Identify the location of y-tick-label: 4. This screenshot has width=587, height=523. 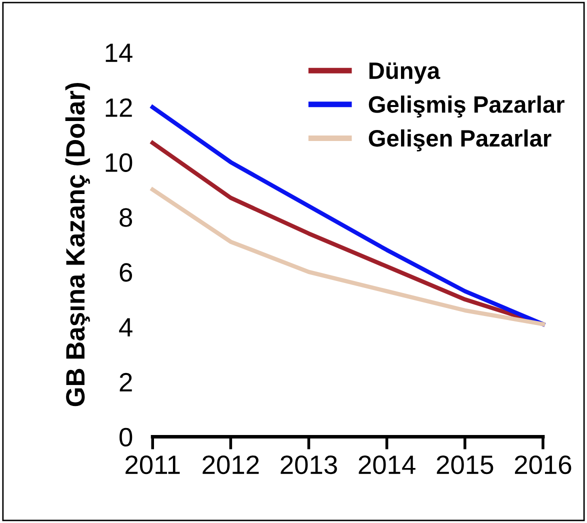
(125, 327).